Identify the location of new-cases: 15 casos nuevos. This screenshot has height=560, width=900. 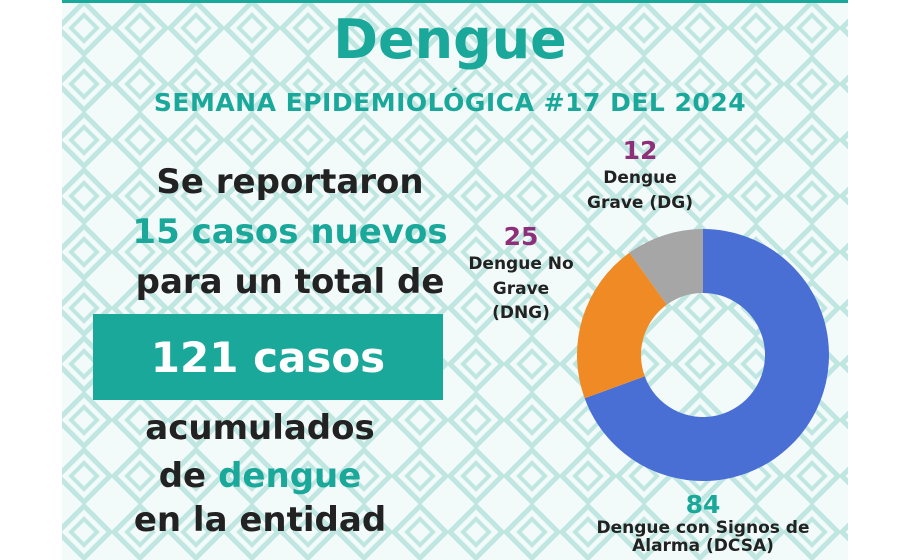
(290, 232).